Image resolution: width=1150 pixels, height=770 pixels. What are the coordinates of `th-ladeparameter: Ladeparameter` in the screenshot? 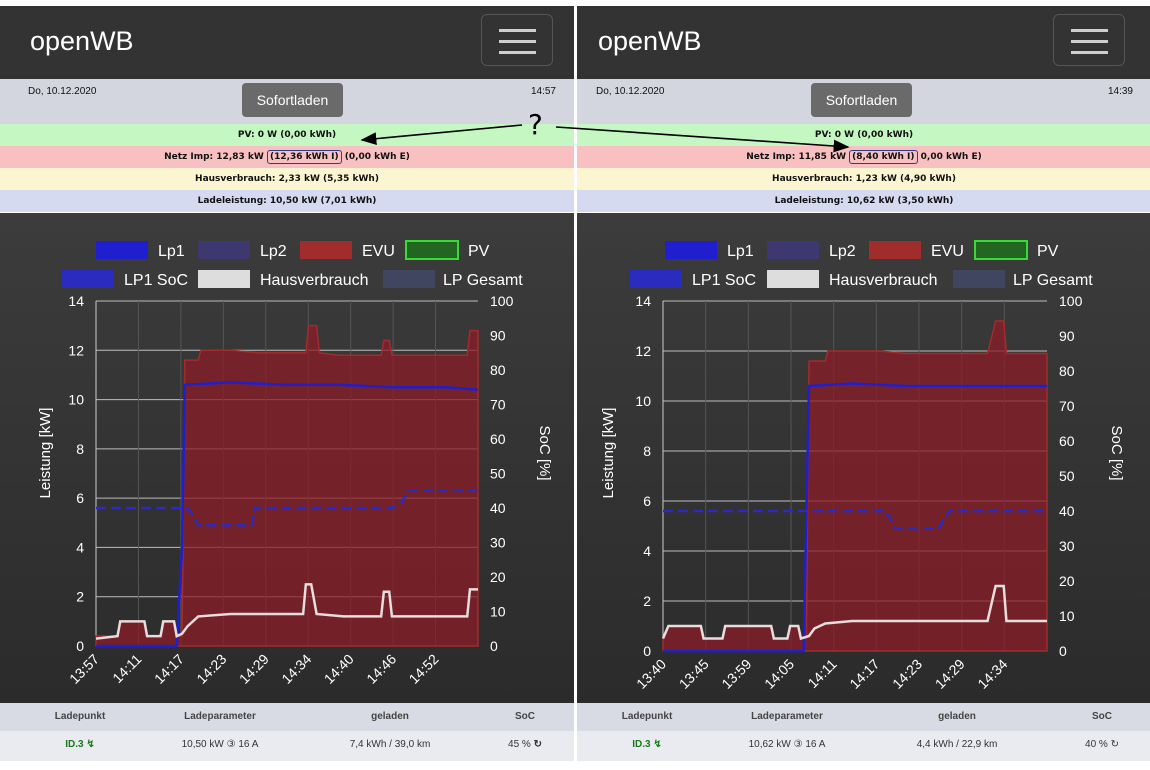 It's located at (787, 716).